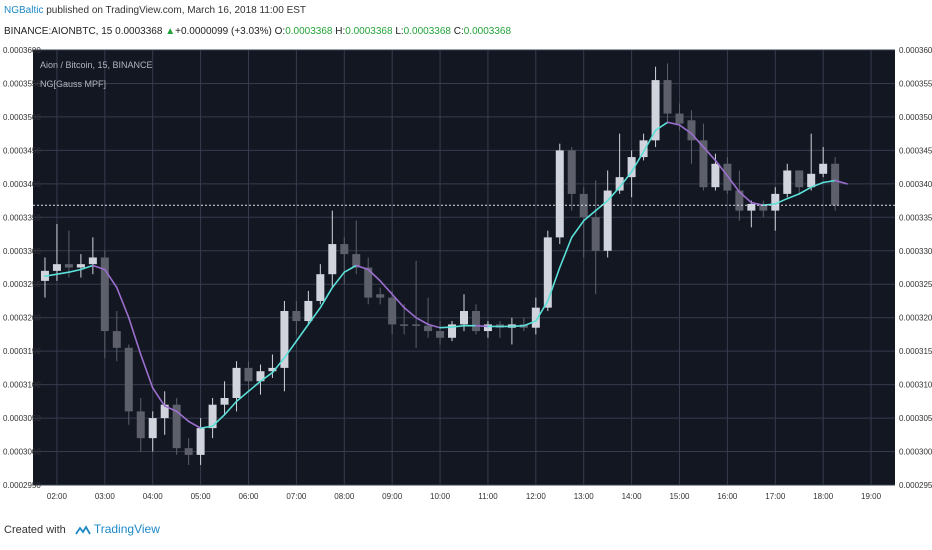 The image size is (932, 550). Describe the element at coordinates (823, 496) in the screenshot. I see `x-tick-label: 18:00` at that location.